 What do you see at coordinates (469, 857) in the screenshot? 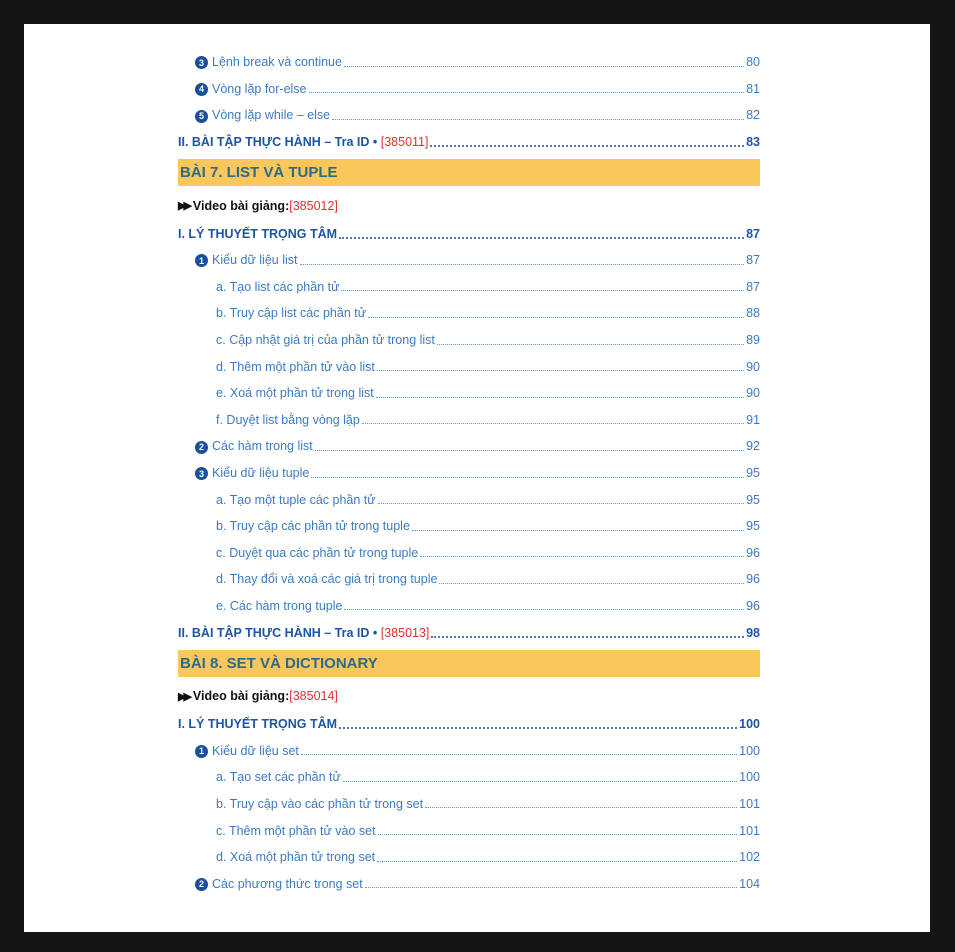
I see `toc-entry: d. Xoá một phần tử trong set 102` at bounding box center [469, 857].